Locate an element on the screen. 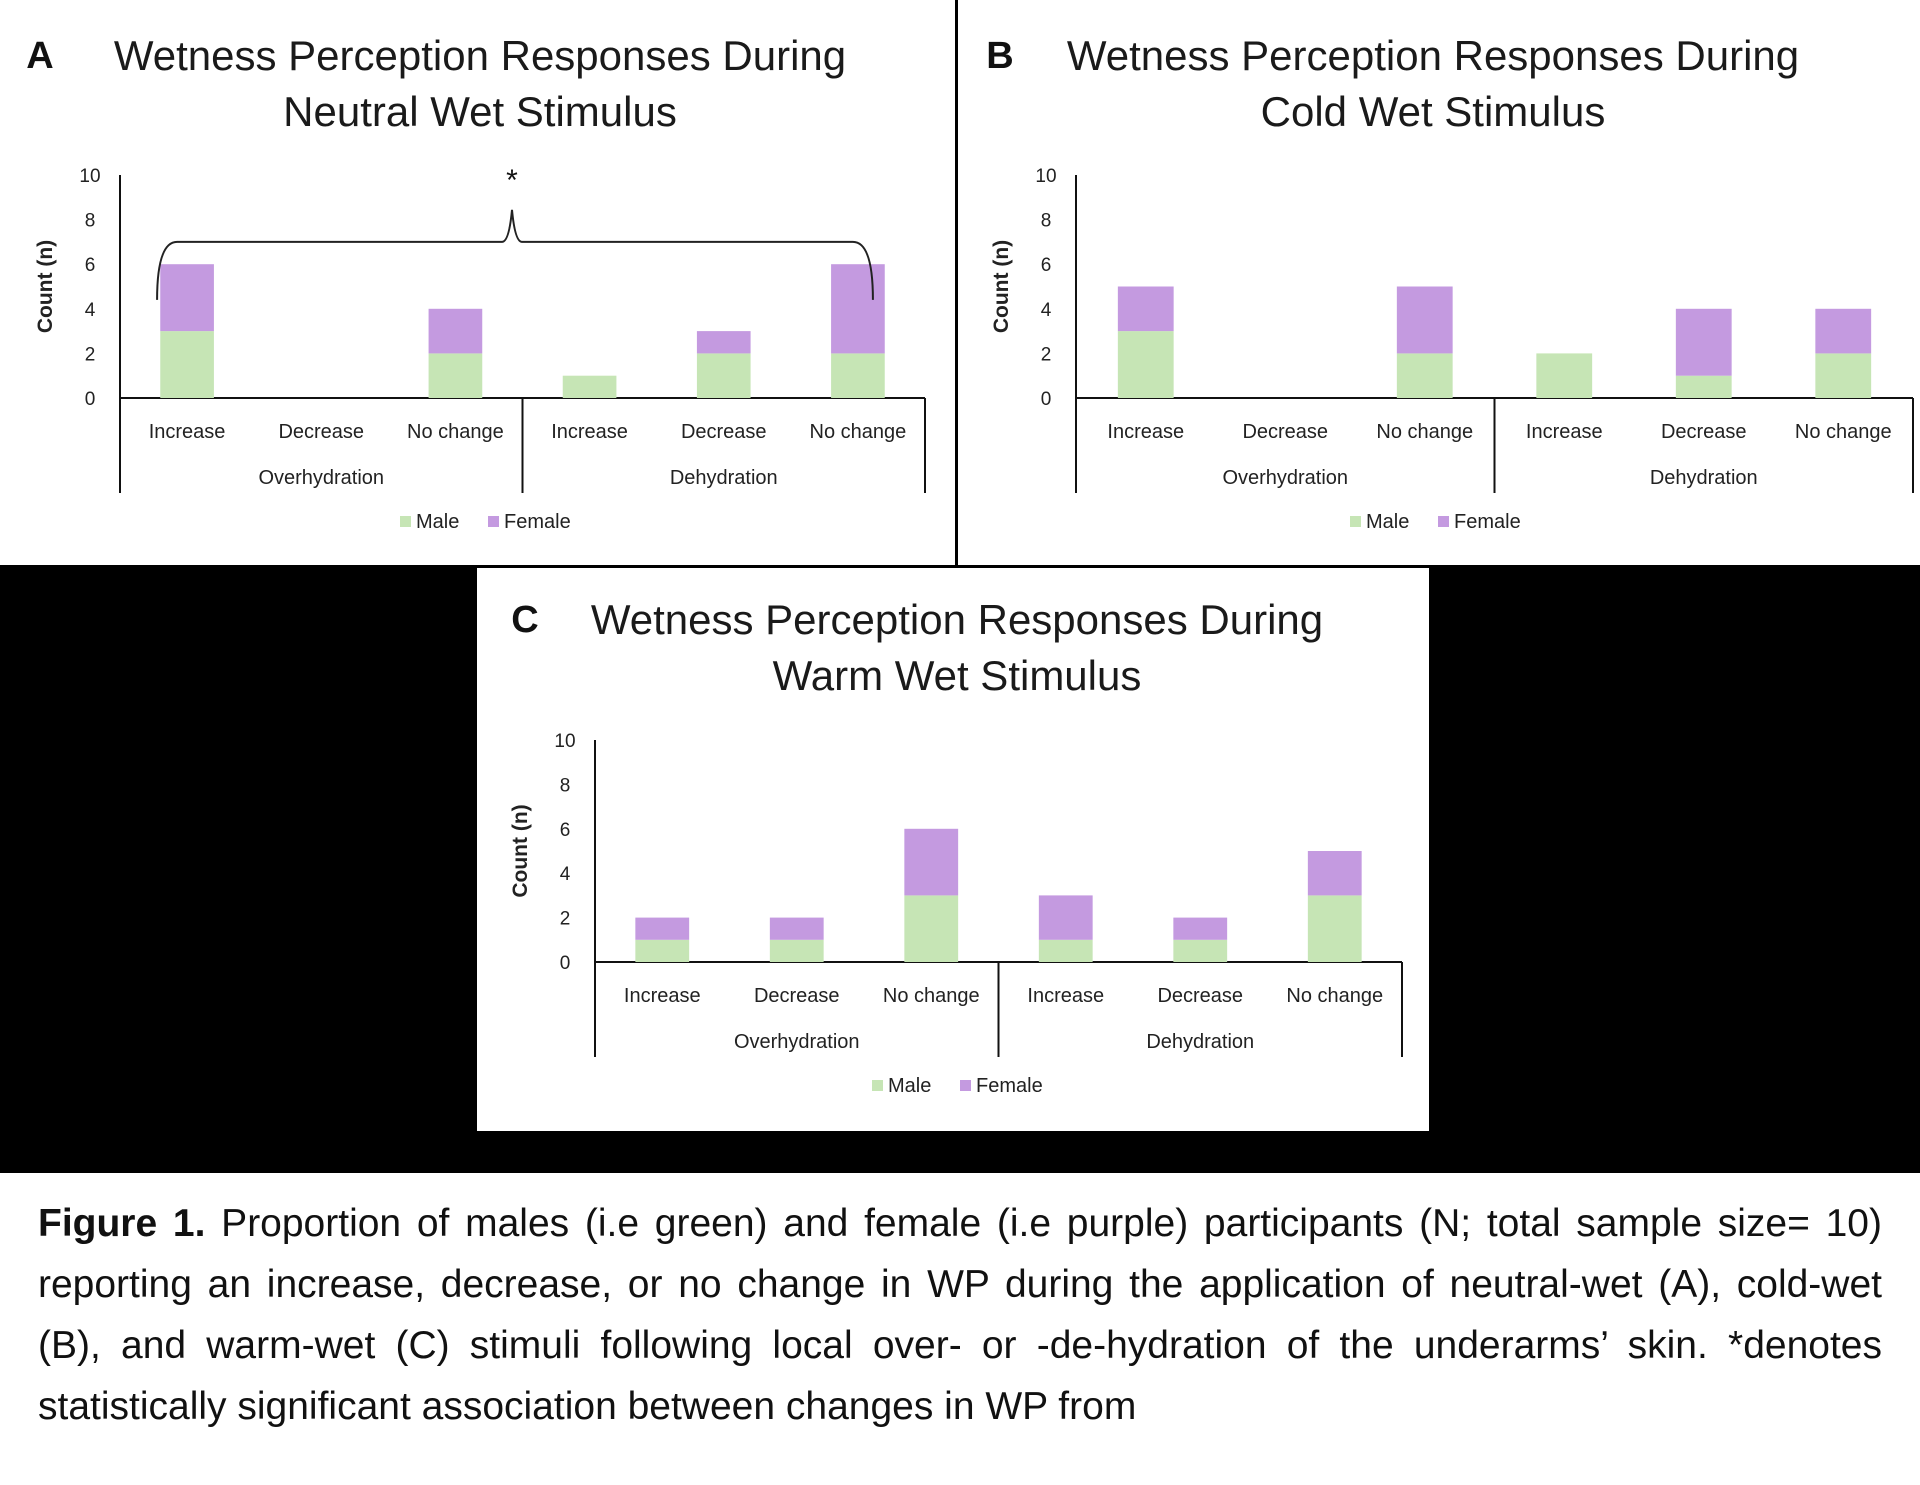  chart-title-line-2: Neutral Wet Stimulus is located at coordinates (480, 111).